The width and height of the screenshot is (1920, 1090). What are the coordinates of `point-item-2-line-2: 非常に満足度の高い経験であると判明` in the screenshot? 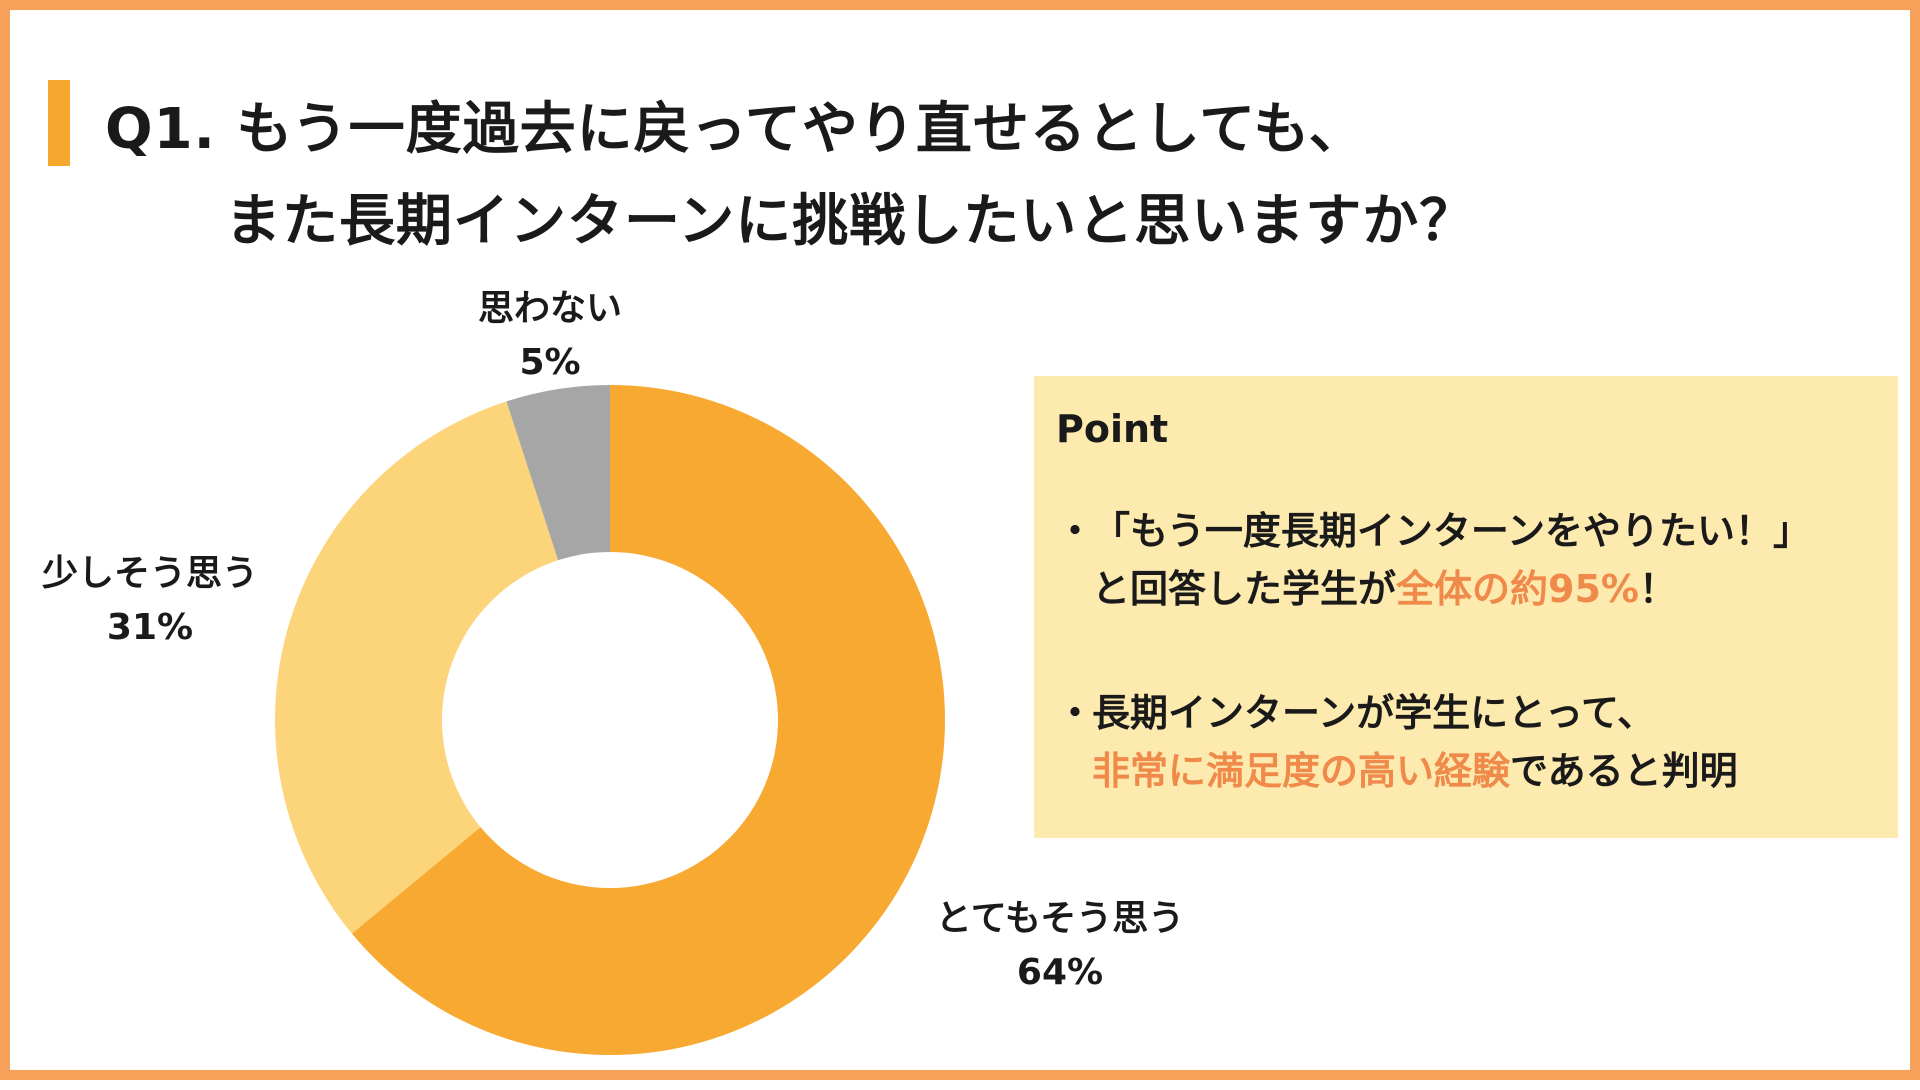 It's located at (1484, 771).